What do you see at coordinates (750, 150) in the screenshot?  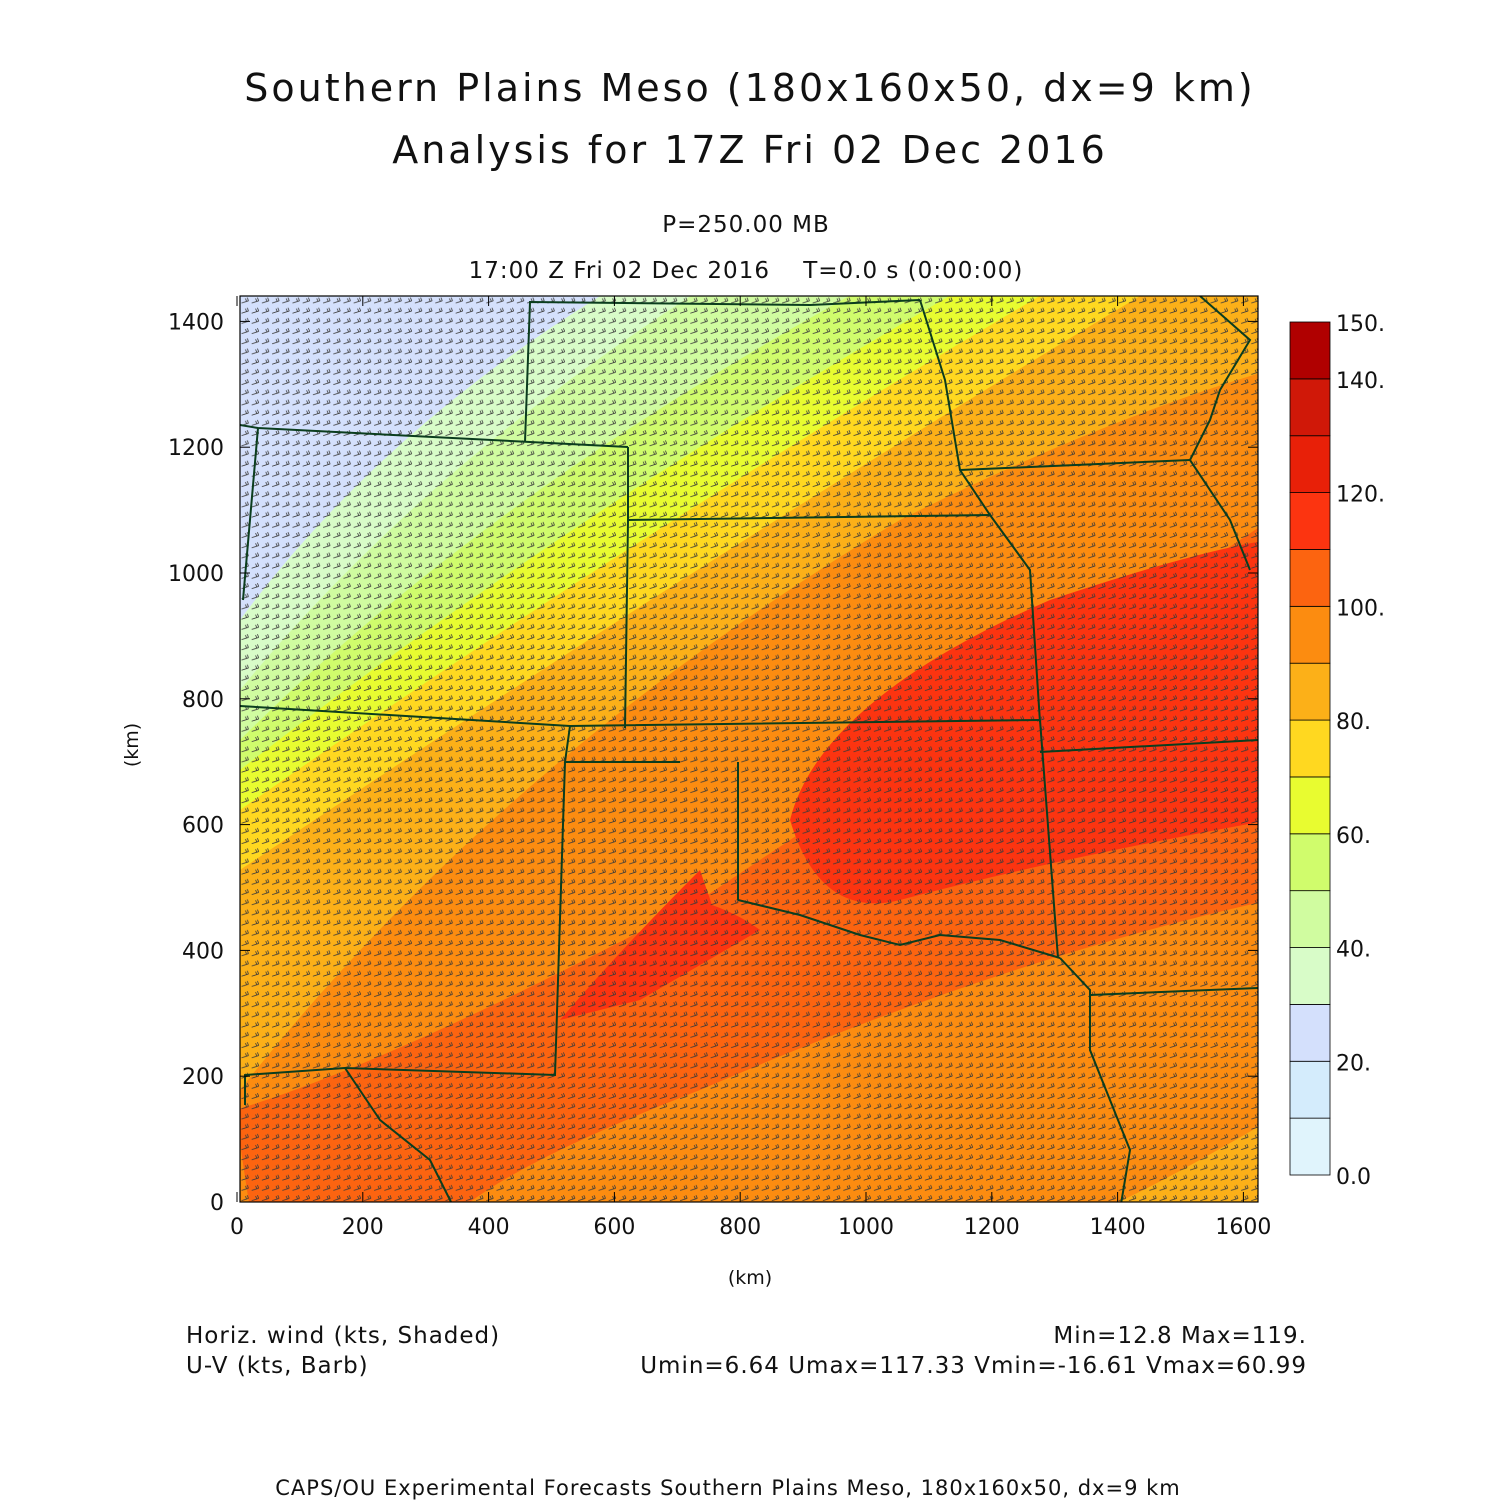 I see `chart-title-line2: Analysis for 17Z Fri 02 Dec 2016` at bounding box center [750, 150].